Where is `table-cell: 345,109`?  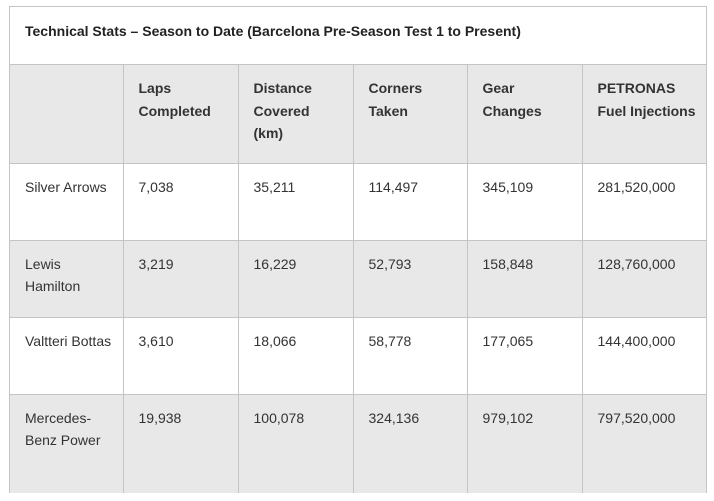
table-cell: 345,109 is located at coordinates (525, 202).